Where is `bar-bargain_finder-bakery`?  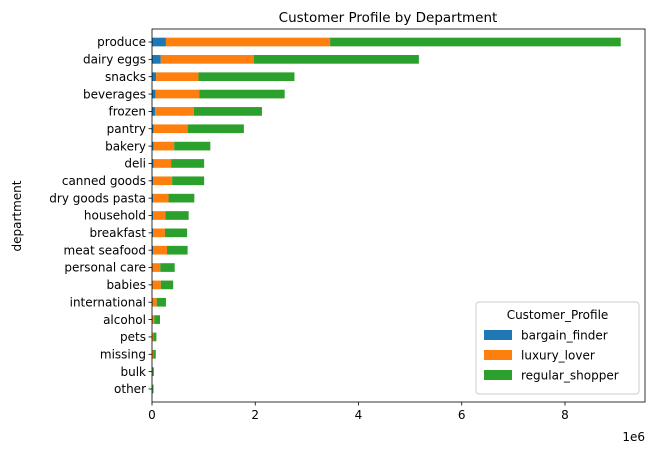
bar-bargain_finder-bakery is located at coordinates (153, 146).